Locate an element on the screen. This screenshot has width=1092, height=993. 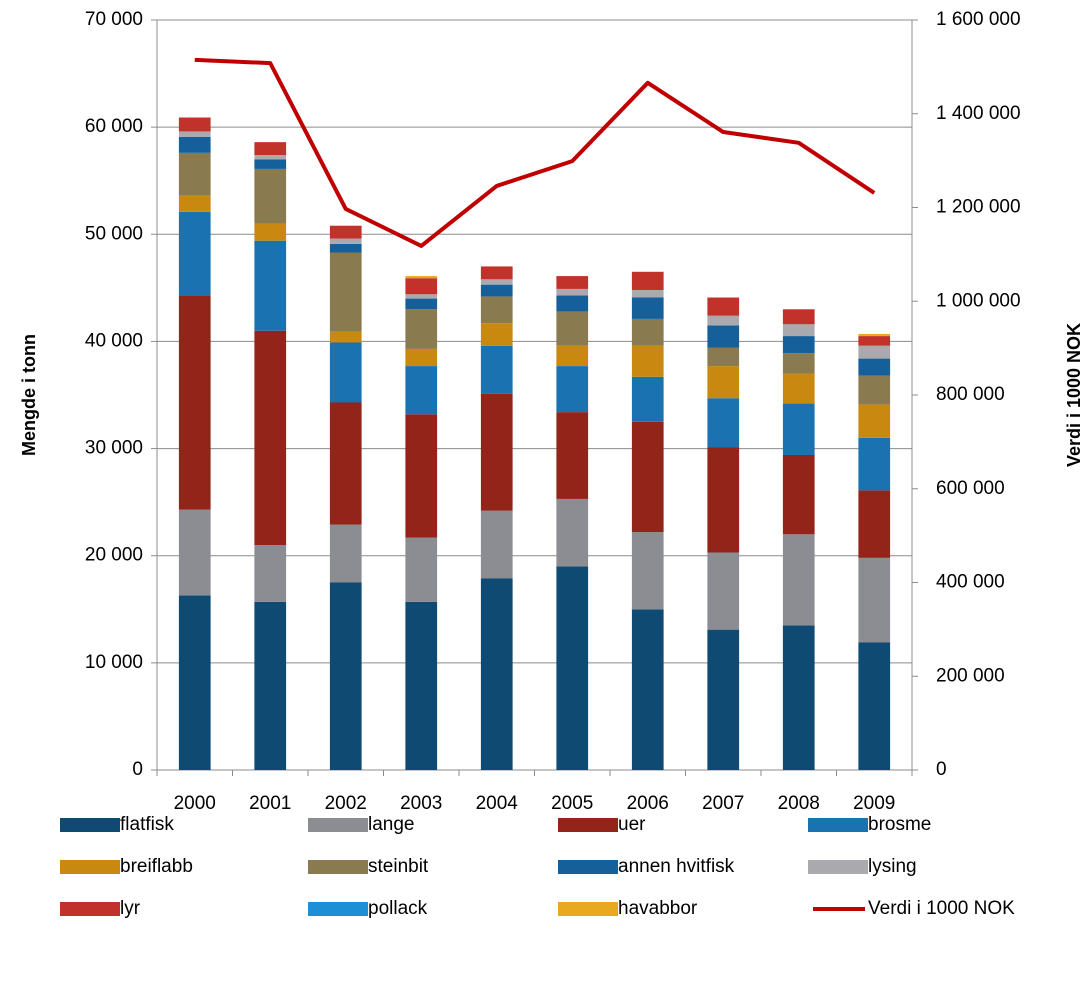
y2-tick-label: 1 400 000 is located at coordinates (978, 113).